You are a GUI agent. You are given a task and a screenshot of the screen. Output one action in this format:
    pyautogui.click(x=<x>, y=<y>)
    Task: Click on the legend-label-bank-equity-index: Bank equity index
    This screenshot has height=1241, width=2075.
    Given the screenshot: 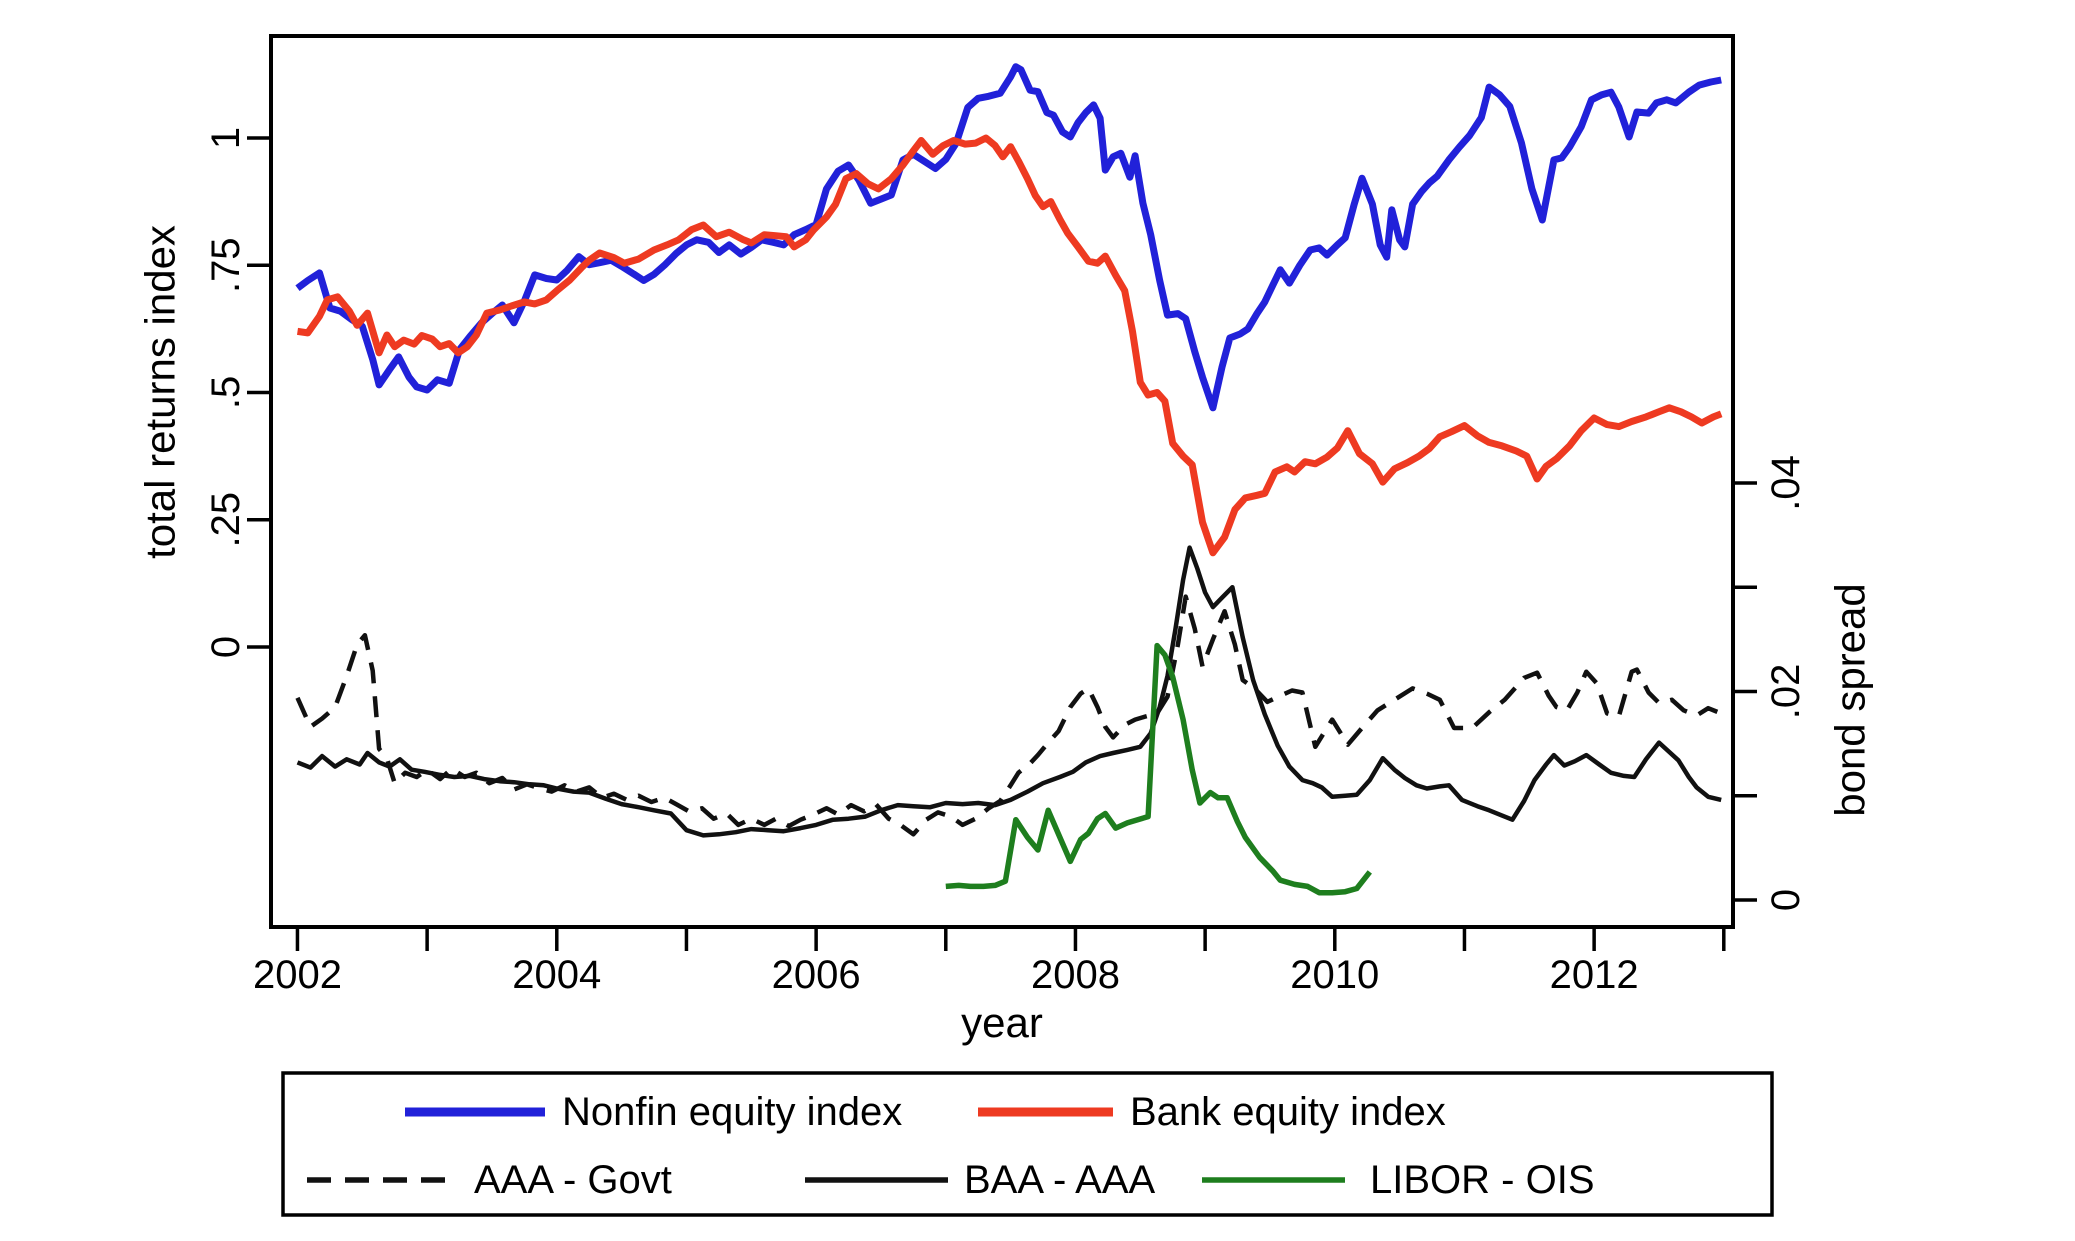 What is the action you would take?
    pyautogui.click(x=1288, y=1112)
    